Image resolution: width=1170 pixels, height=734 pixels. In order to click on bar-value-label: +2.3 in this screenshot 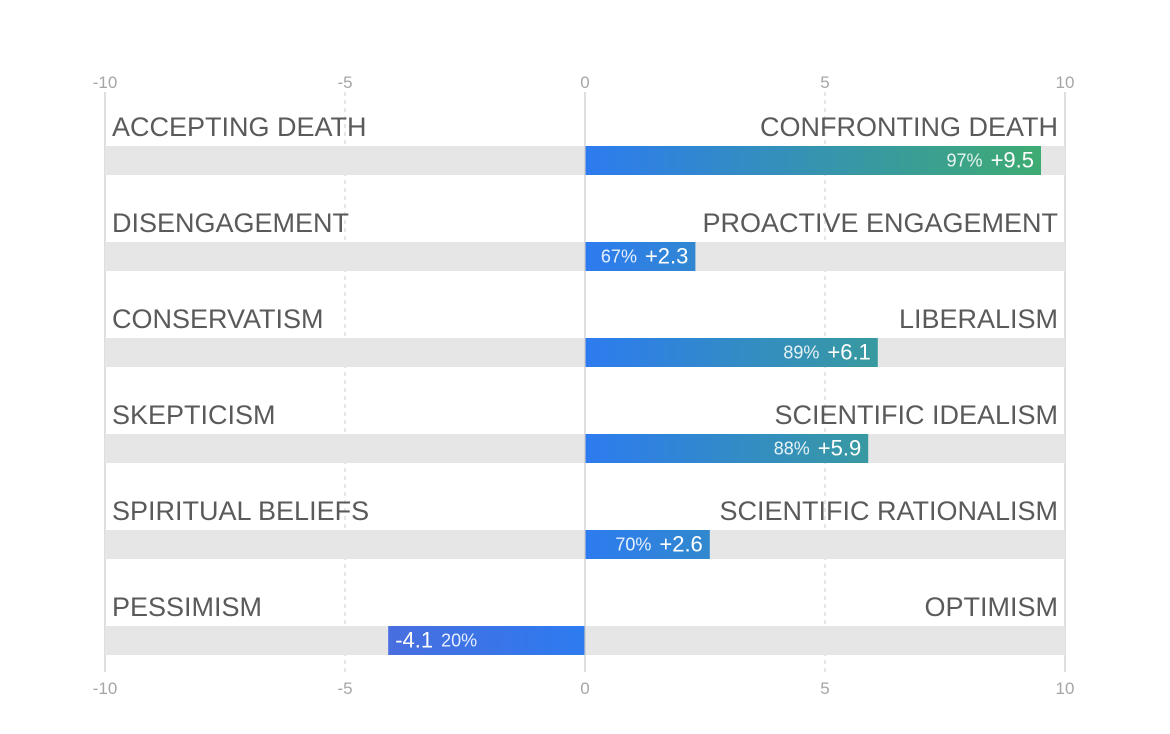, I will do `click(666, 256)`.